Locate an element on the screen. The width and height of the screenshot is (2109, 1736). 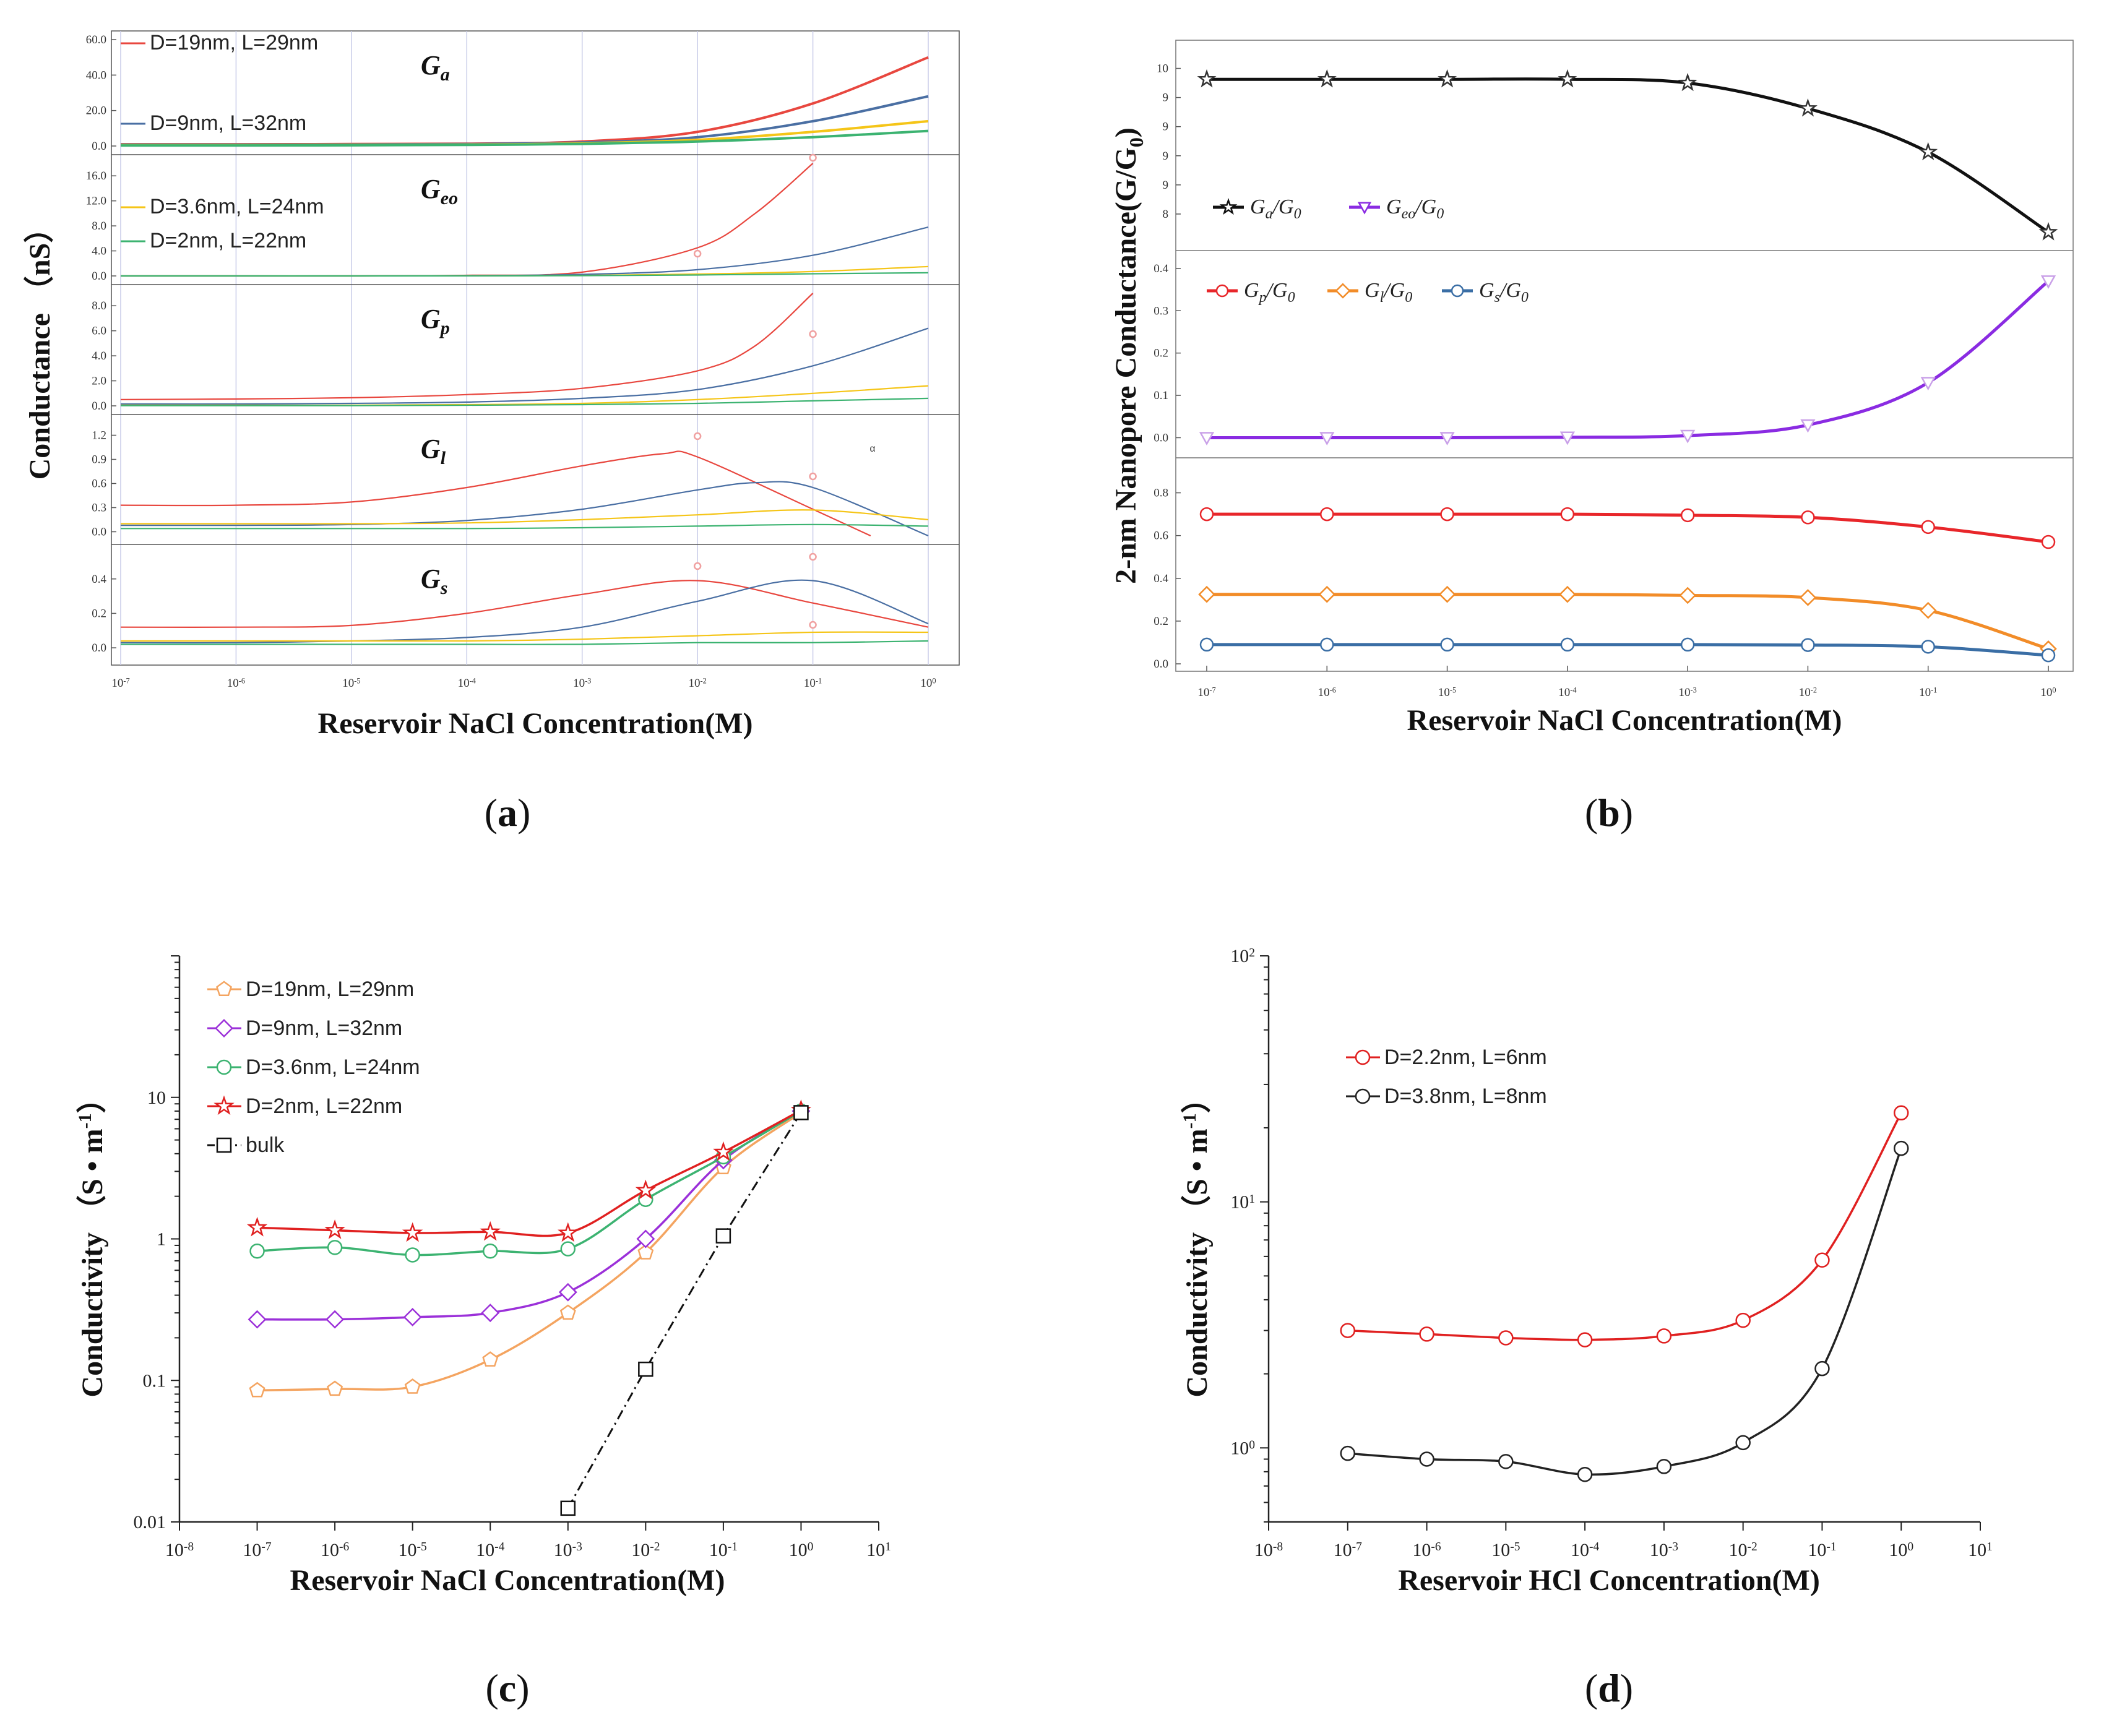
chart-d-legend-label: D=2.2nm, L=6nm is located at coordinates (1466, 1057).